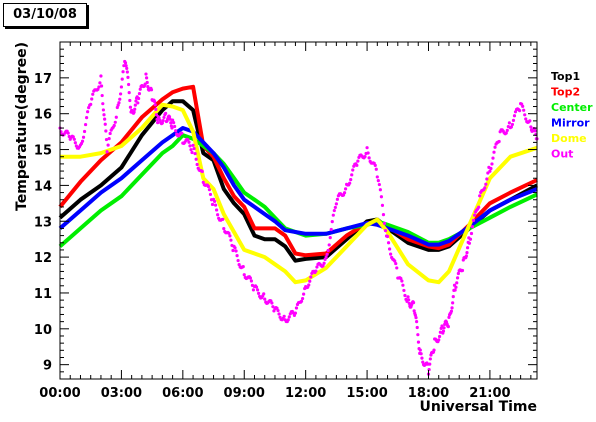 This screenshot has width=596, height=422. What do you see at coordinates (489, 393) in the screenshot?
I see `x-tick-label: 21:00` at bounding box center [489, 393].